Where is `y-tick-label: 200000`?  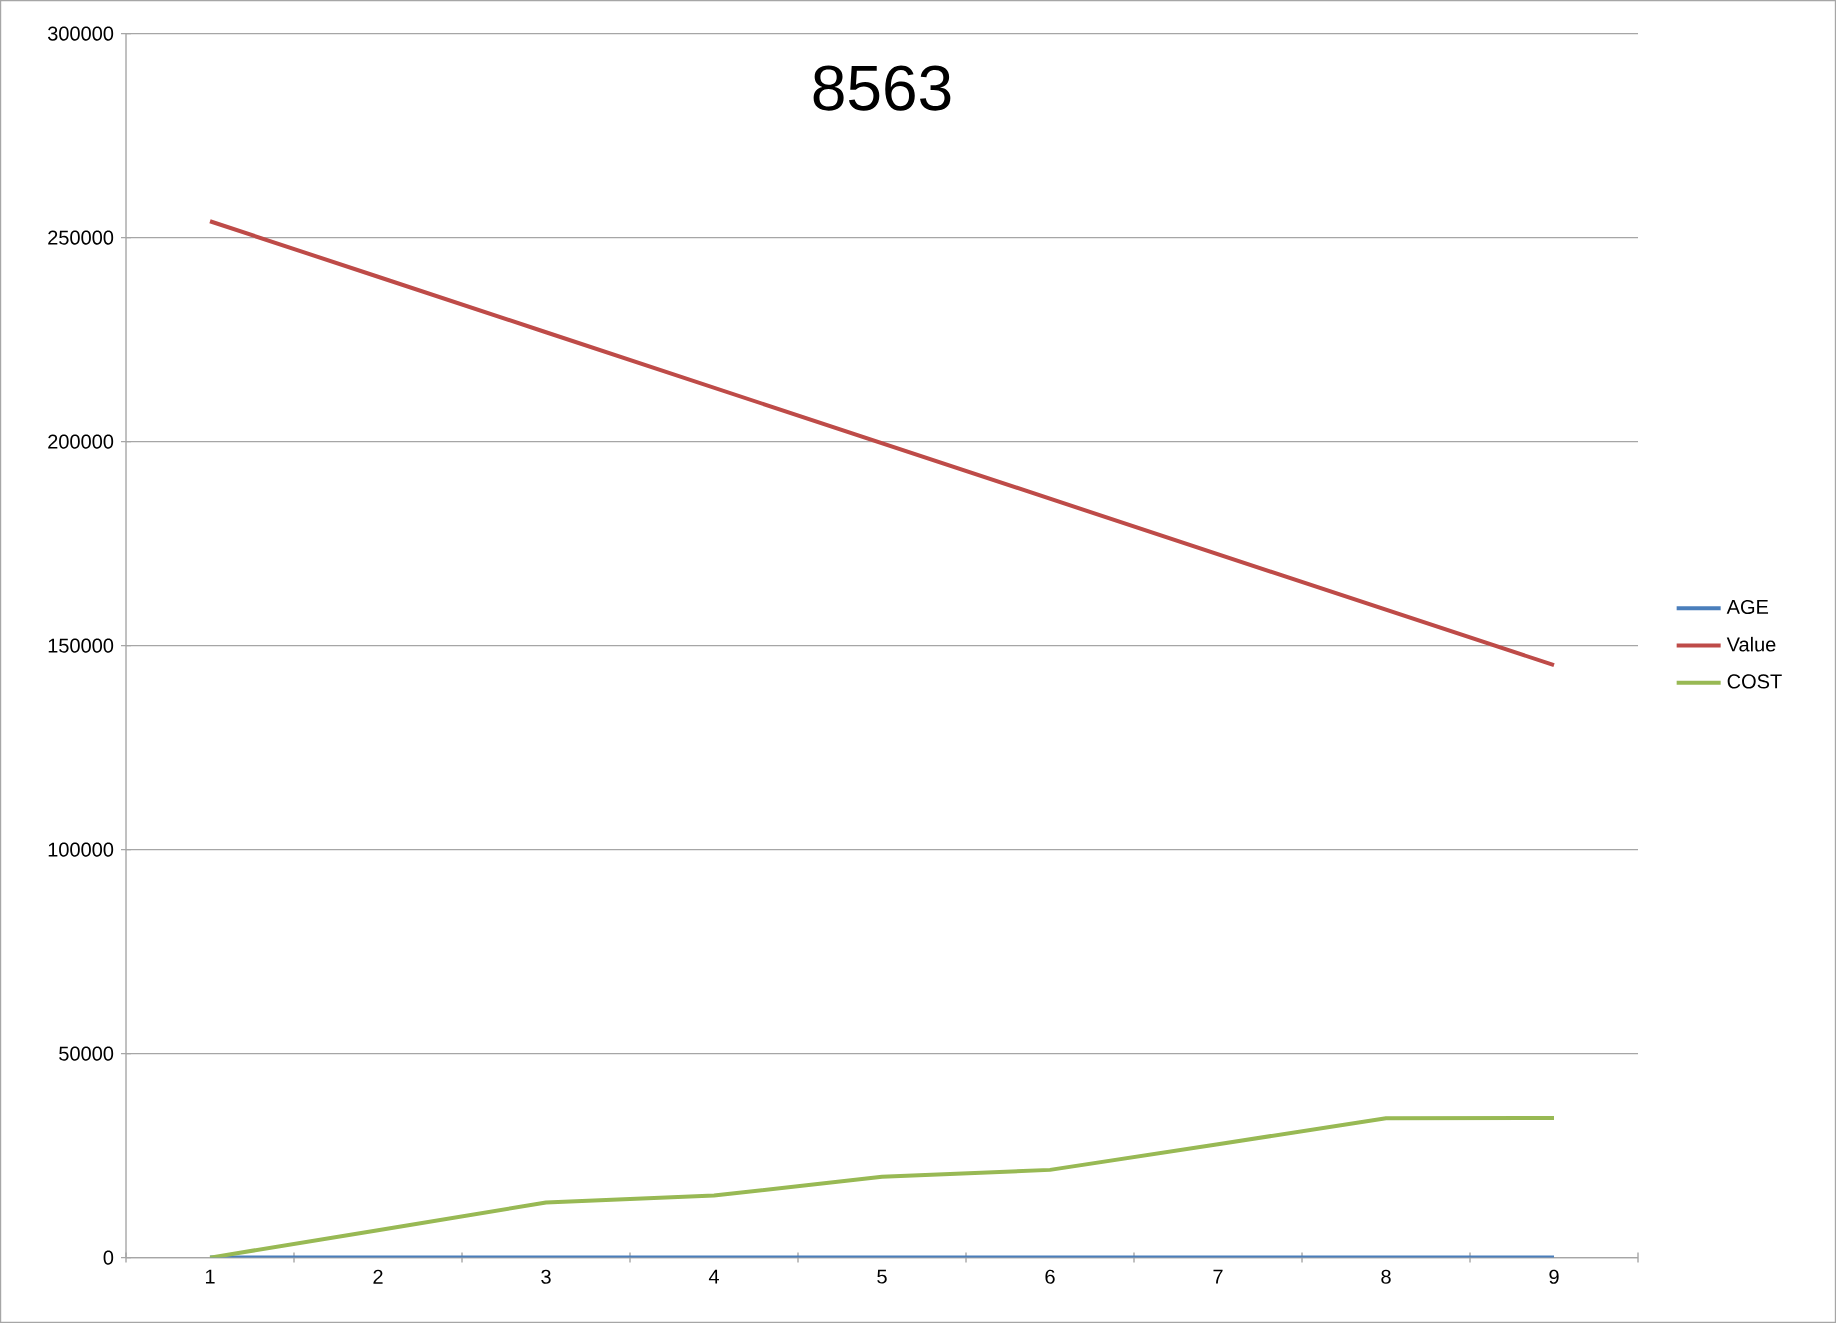
y-tick-label: 200000 is located at coordinates (81, 441).